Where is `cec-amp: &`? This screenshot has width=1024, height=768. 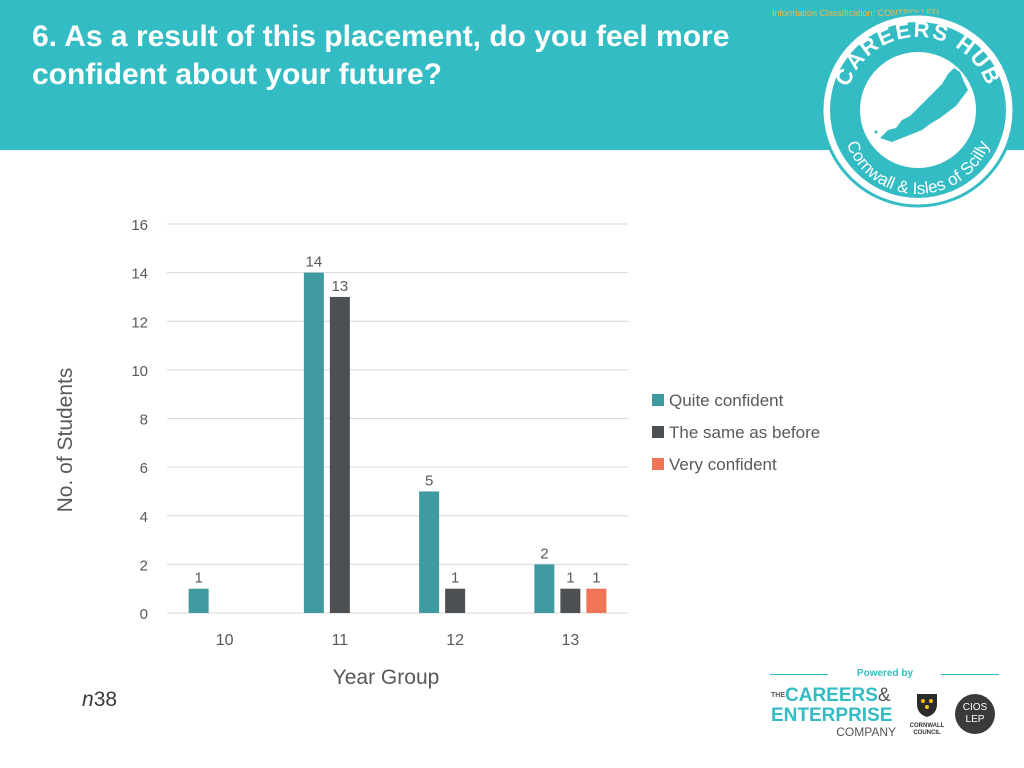
cec-amp: & is located at coordinates (884, 696).